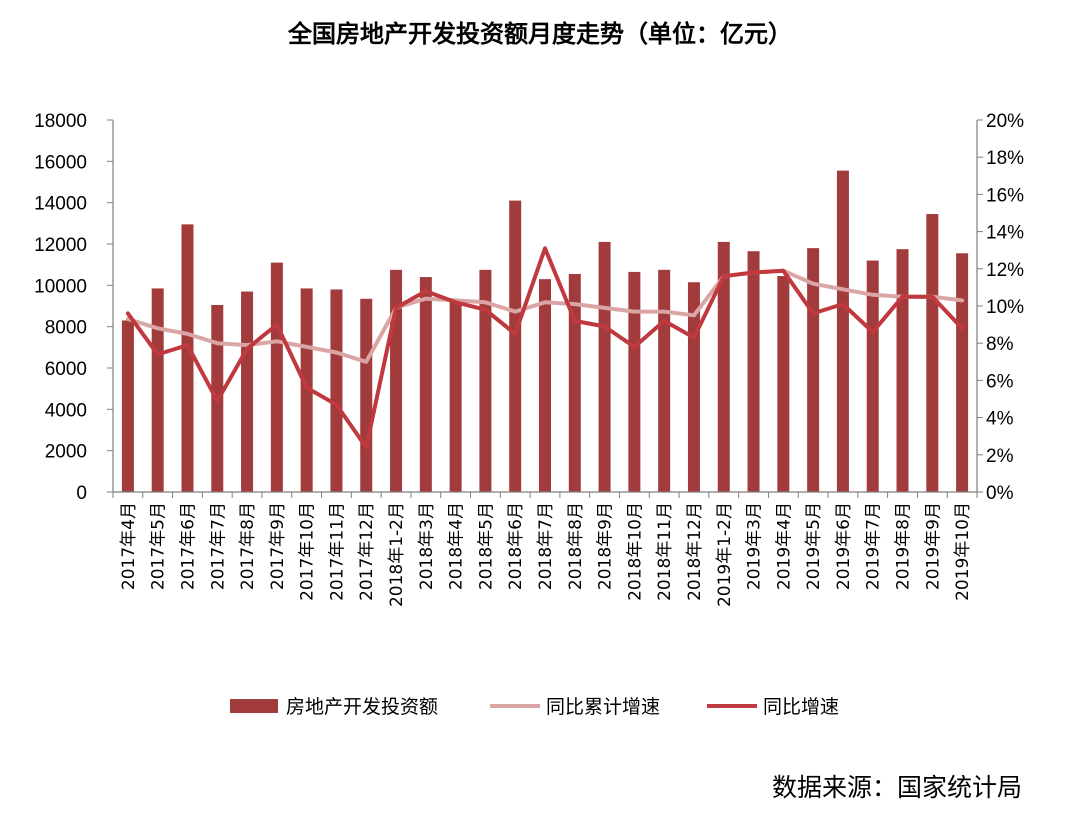  I want to click on x-tick-label: 2017年7月, so click(218, 546).